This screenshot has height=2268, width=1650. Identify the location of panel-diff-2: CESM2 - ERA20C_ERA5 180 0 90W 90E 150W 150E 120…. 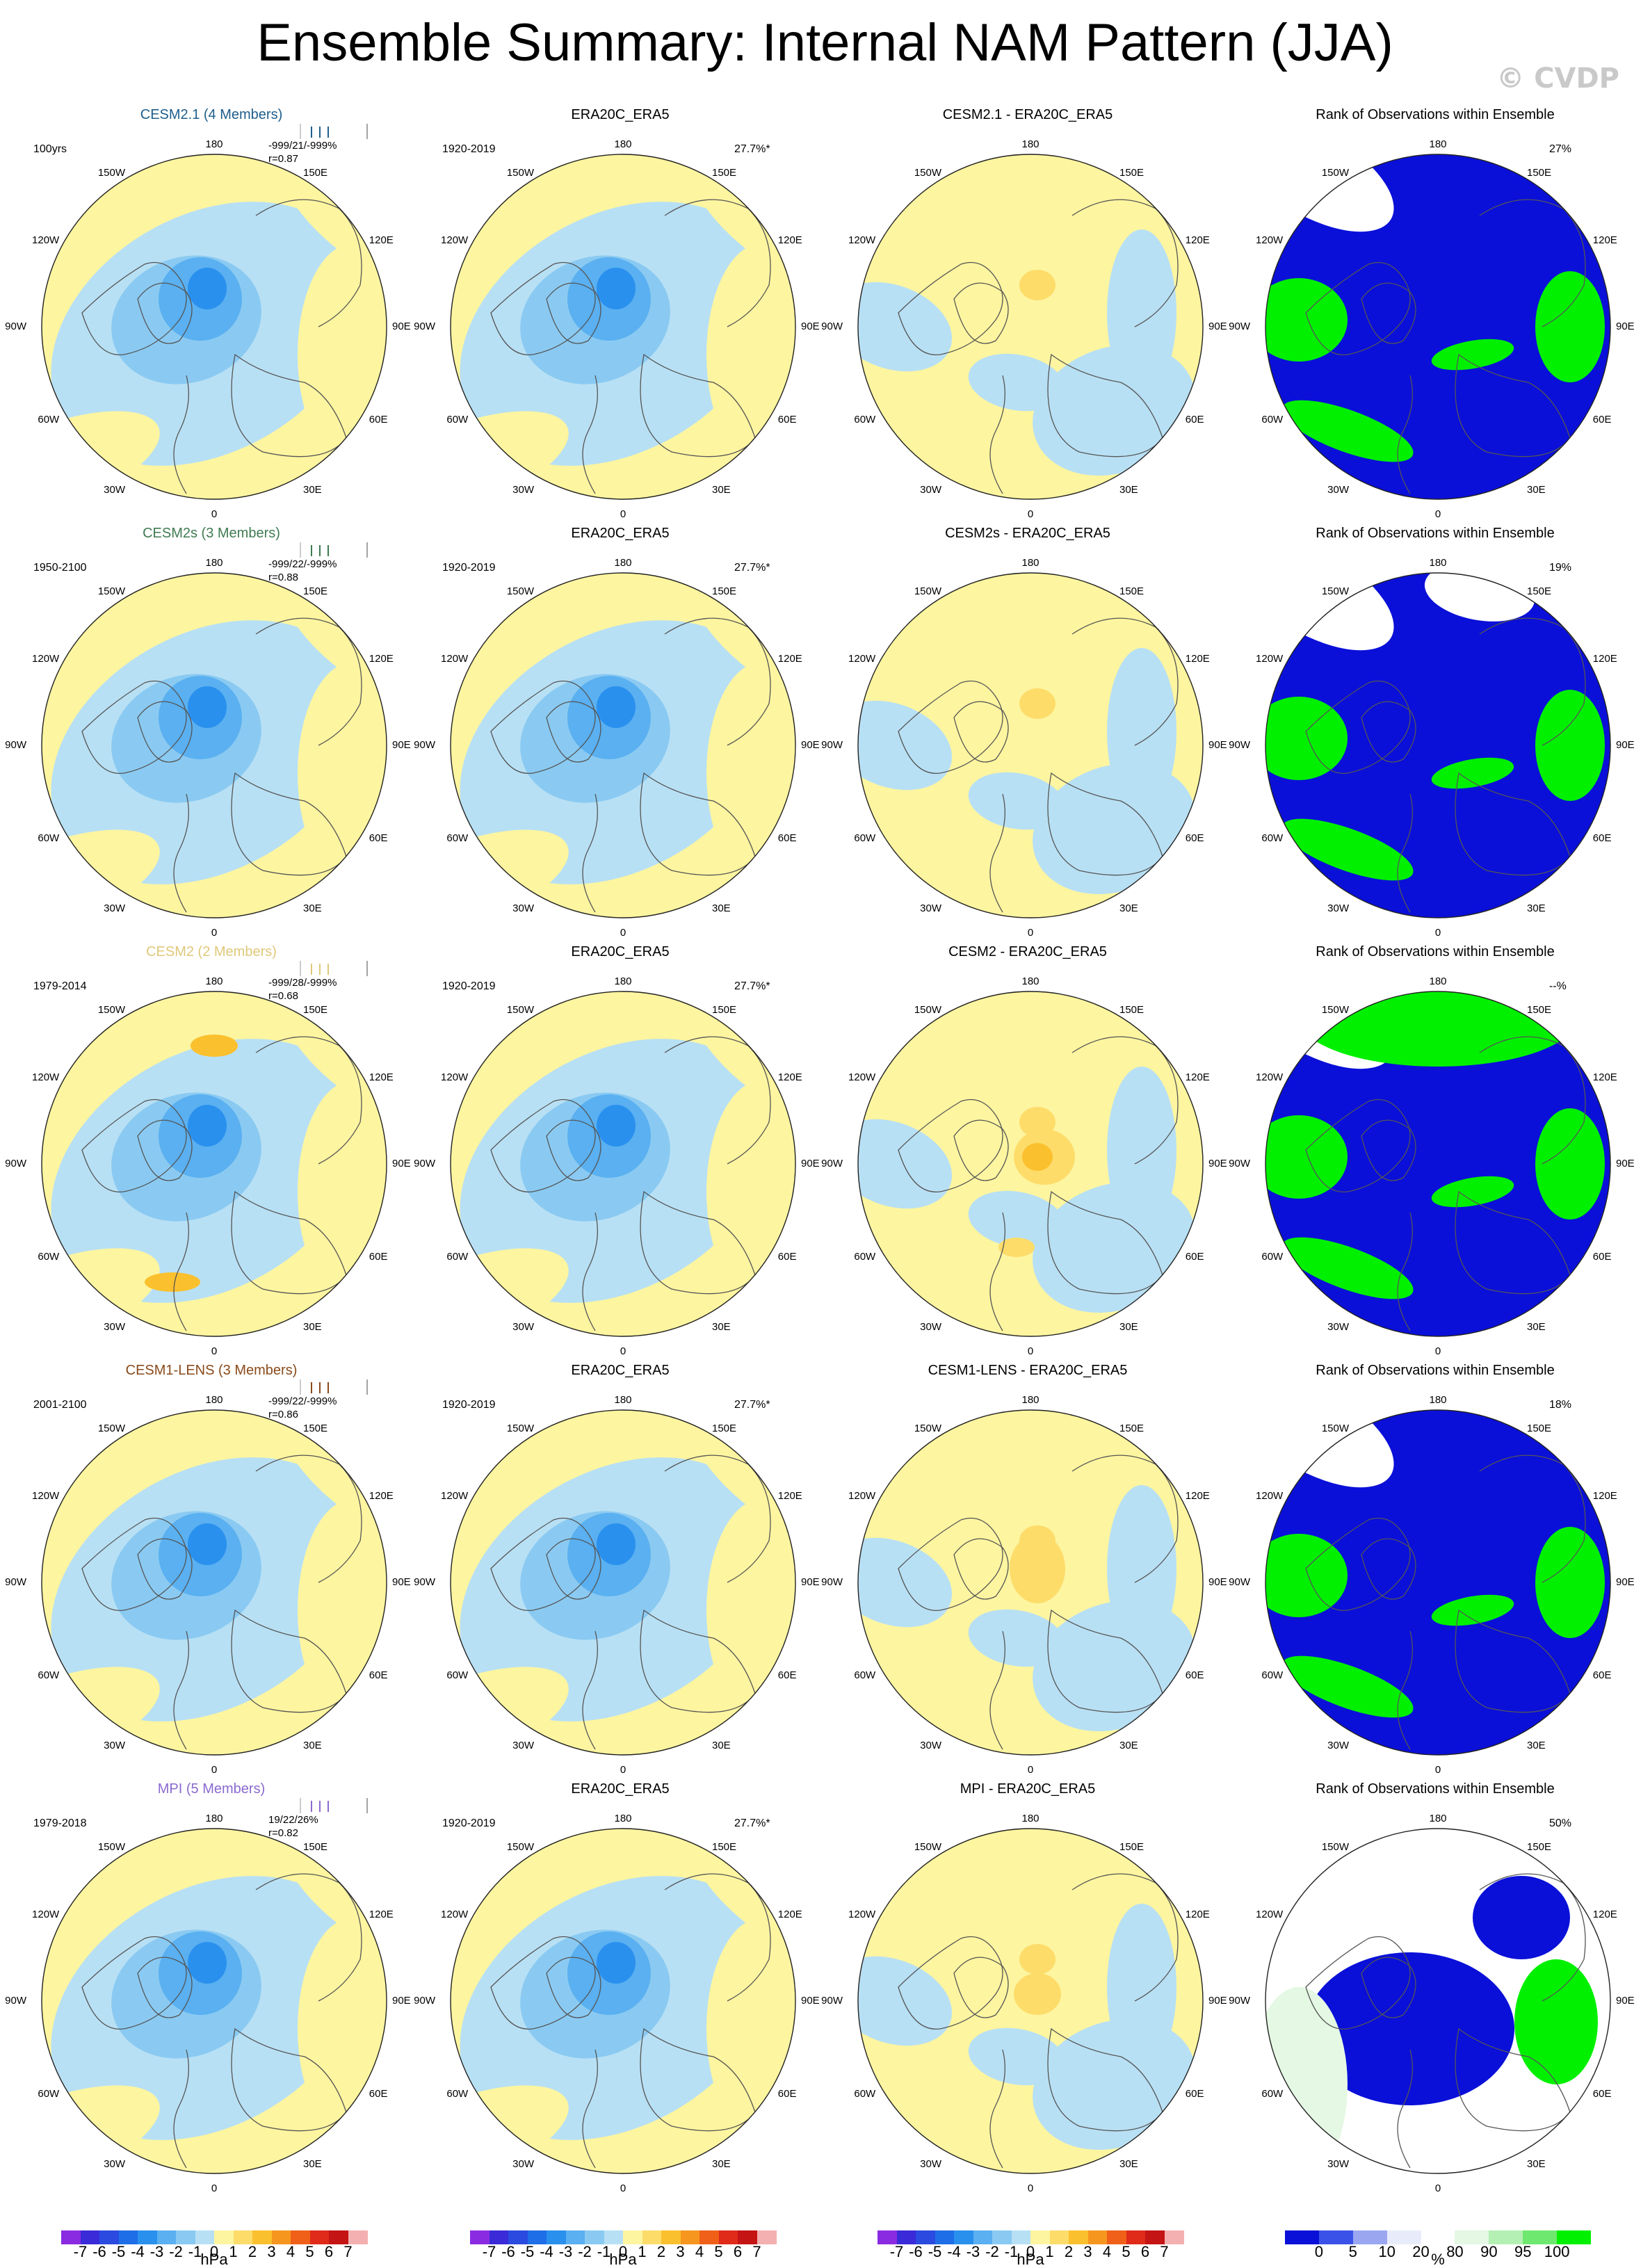
(1027, 1151).